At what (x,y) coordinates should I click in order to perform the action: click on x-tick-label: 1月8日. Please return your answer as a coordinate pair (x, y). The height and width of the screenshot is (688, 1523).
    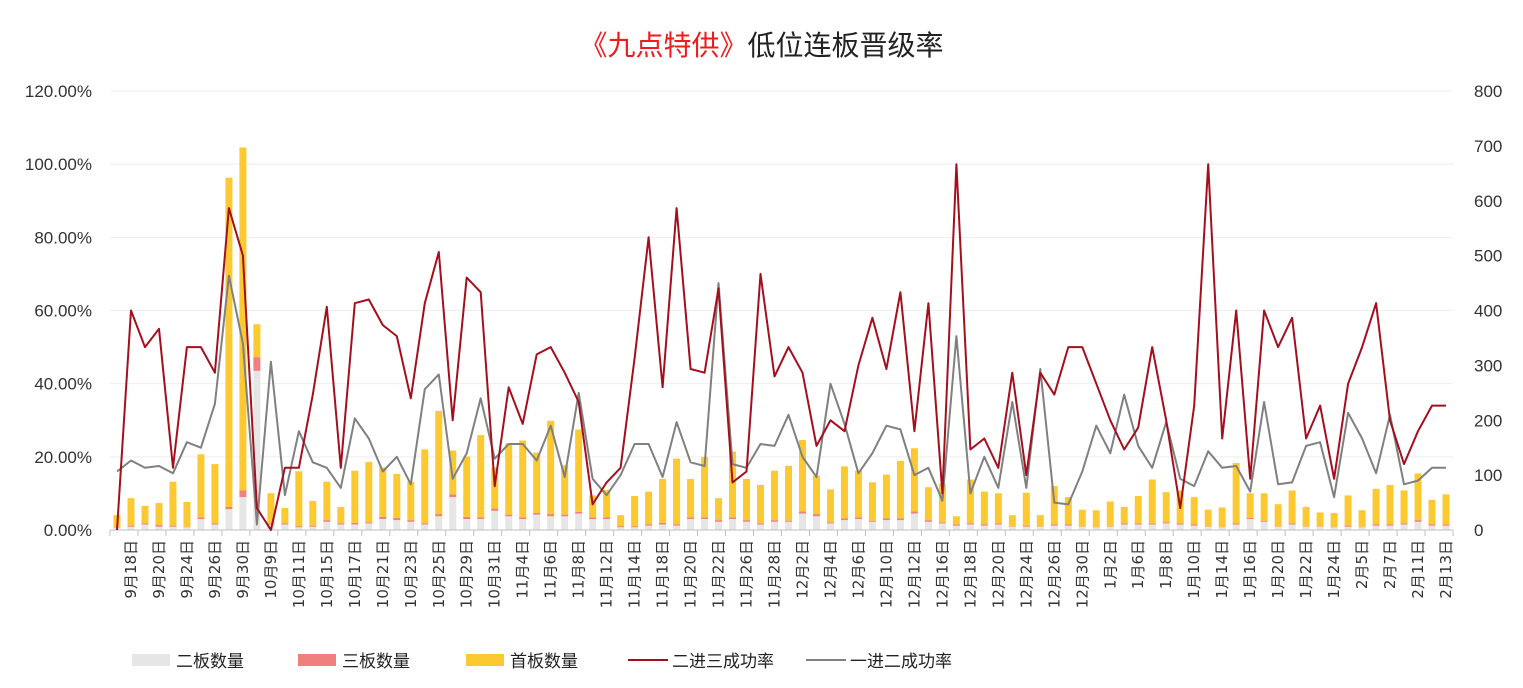
    Looking at the image, I should click on (1166, 564).